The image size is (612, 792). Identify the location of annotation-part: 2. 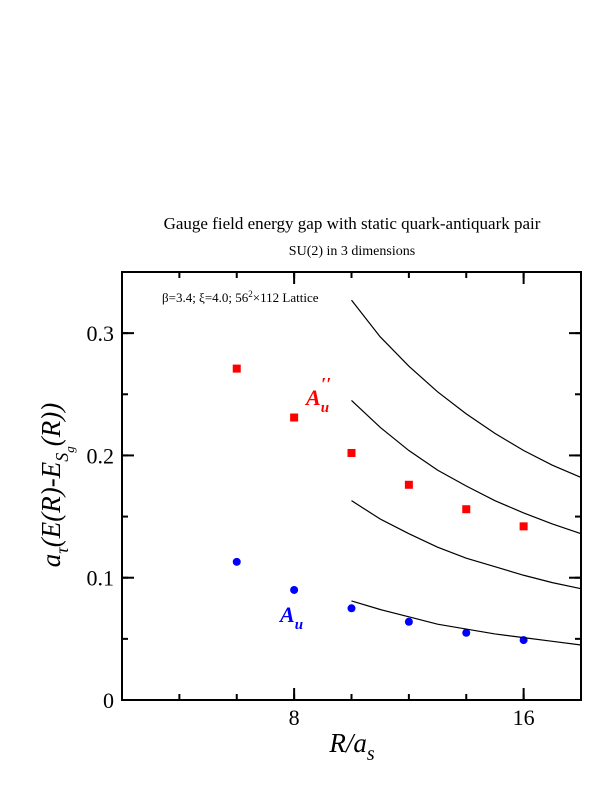
(250, 294).